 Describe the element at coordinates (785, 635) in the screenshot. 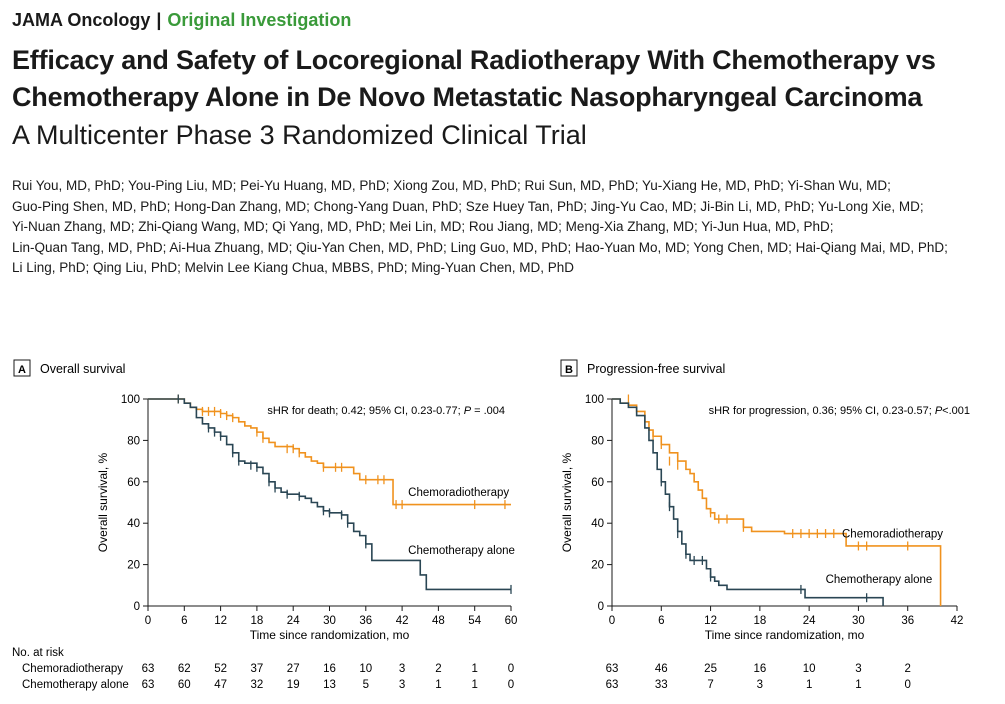

I see `panel-b-x-axis-label: Time since randomization, mo` at that location.